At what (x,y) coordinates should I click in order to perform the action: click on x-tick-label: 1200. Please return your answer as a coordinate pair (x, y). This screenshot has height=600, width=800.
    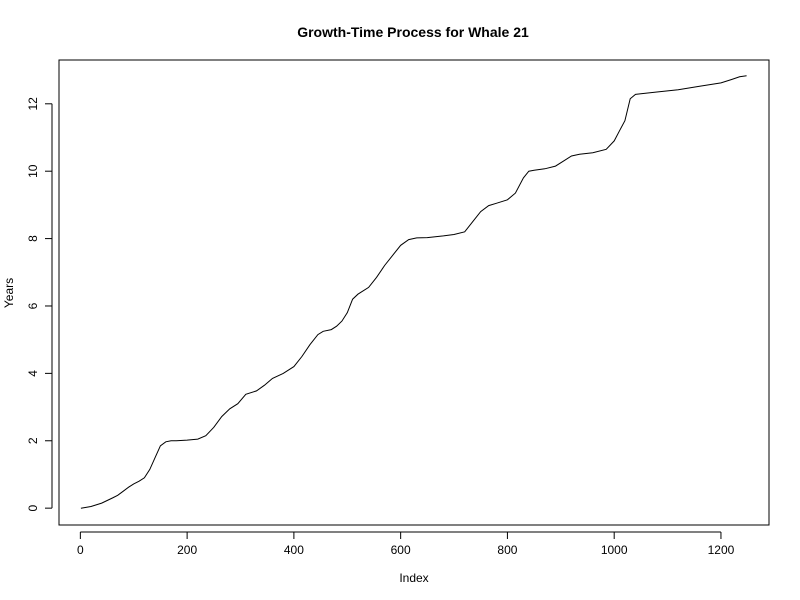
    Looking at the image, I should click on (721, 550).